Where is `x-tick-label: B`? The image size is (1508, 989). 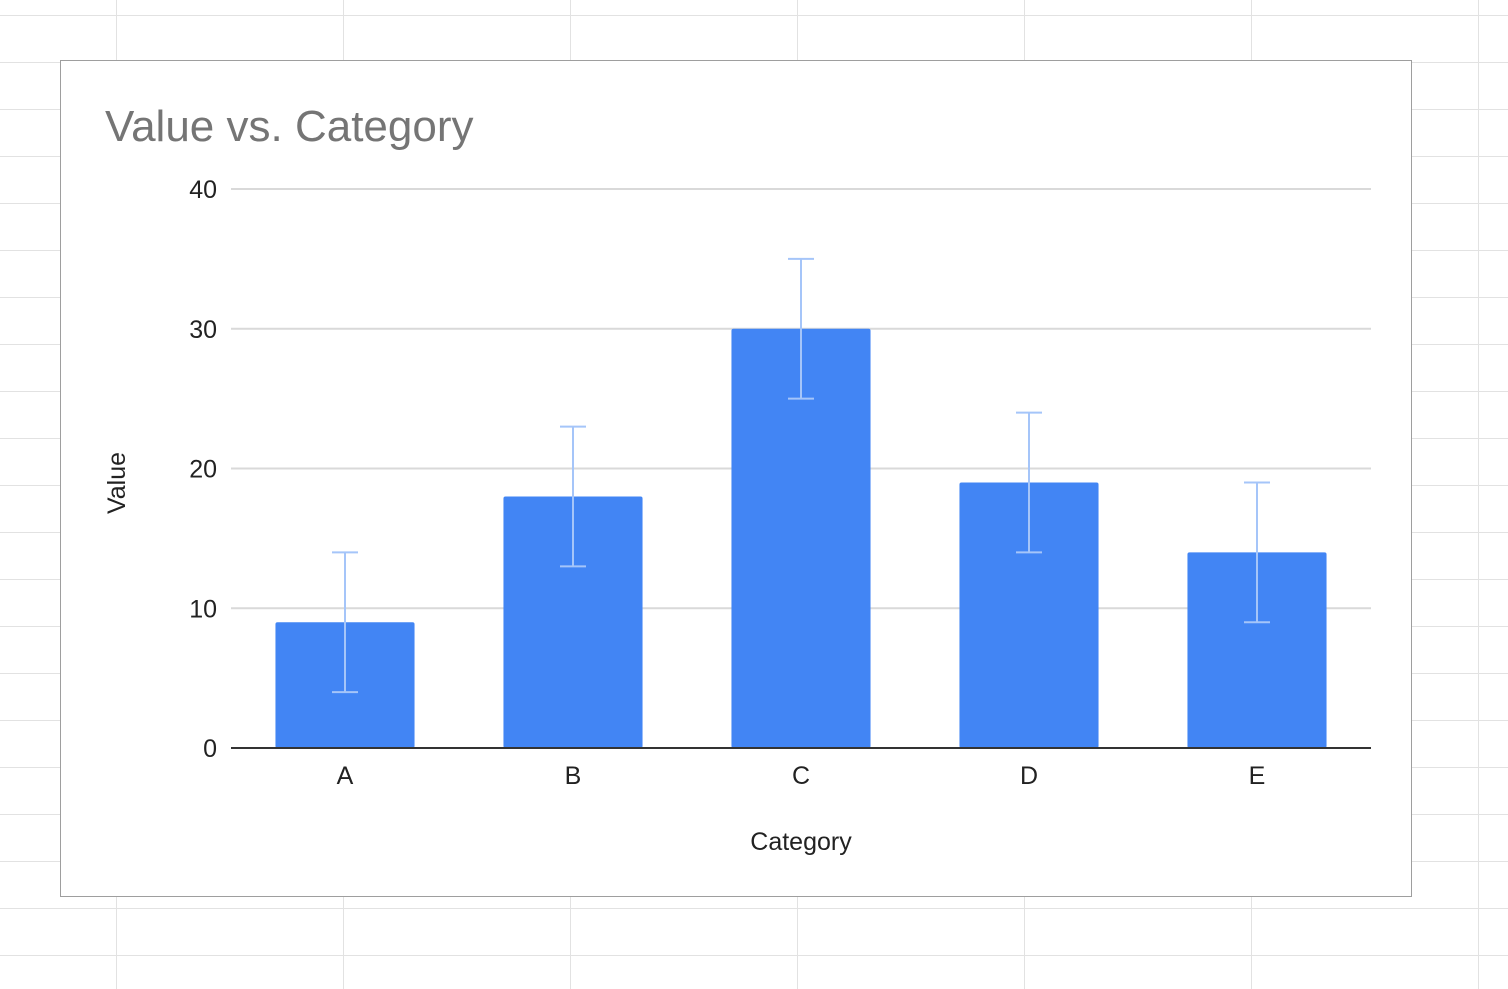 x-tick-label: B is located at coordinates (573, 776).